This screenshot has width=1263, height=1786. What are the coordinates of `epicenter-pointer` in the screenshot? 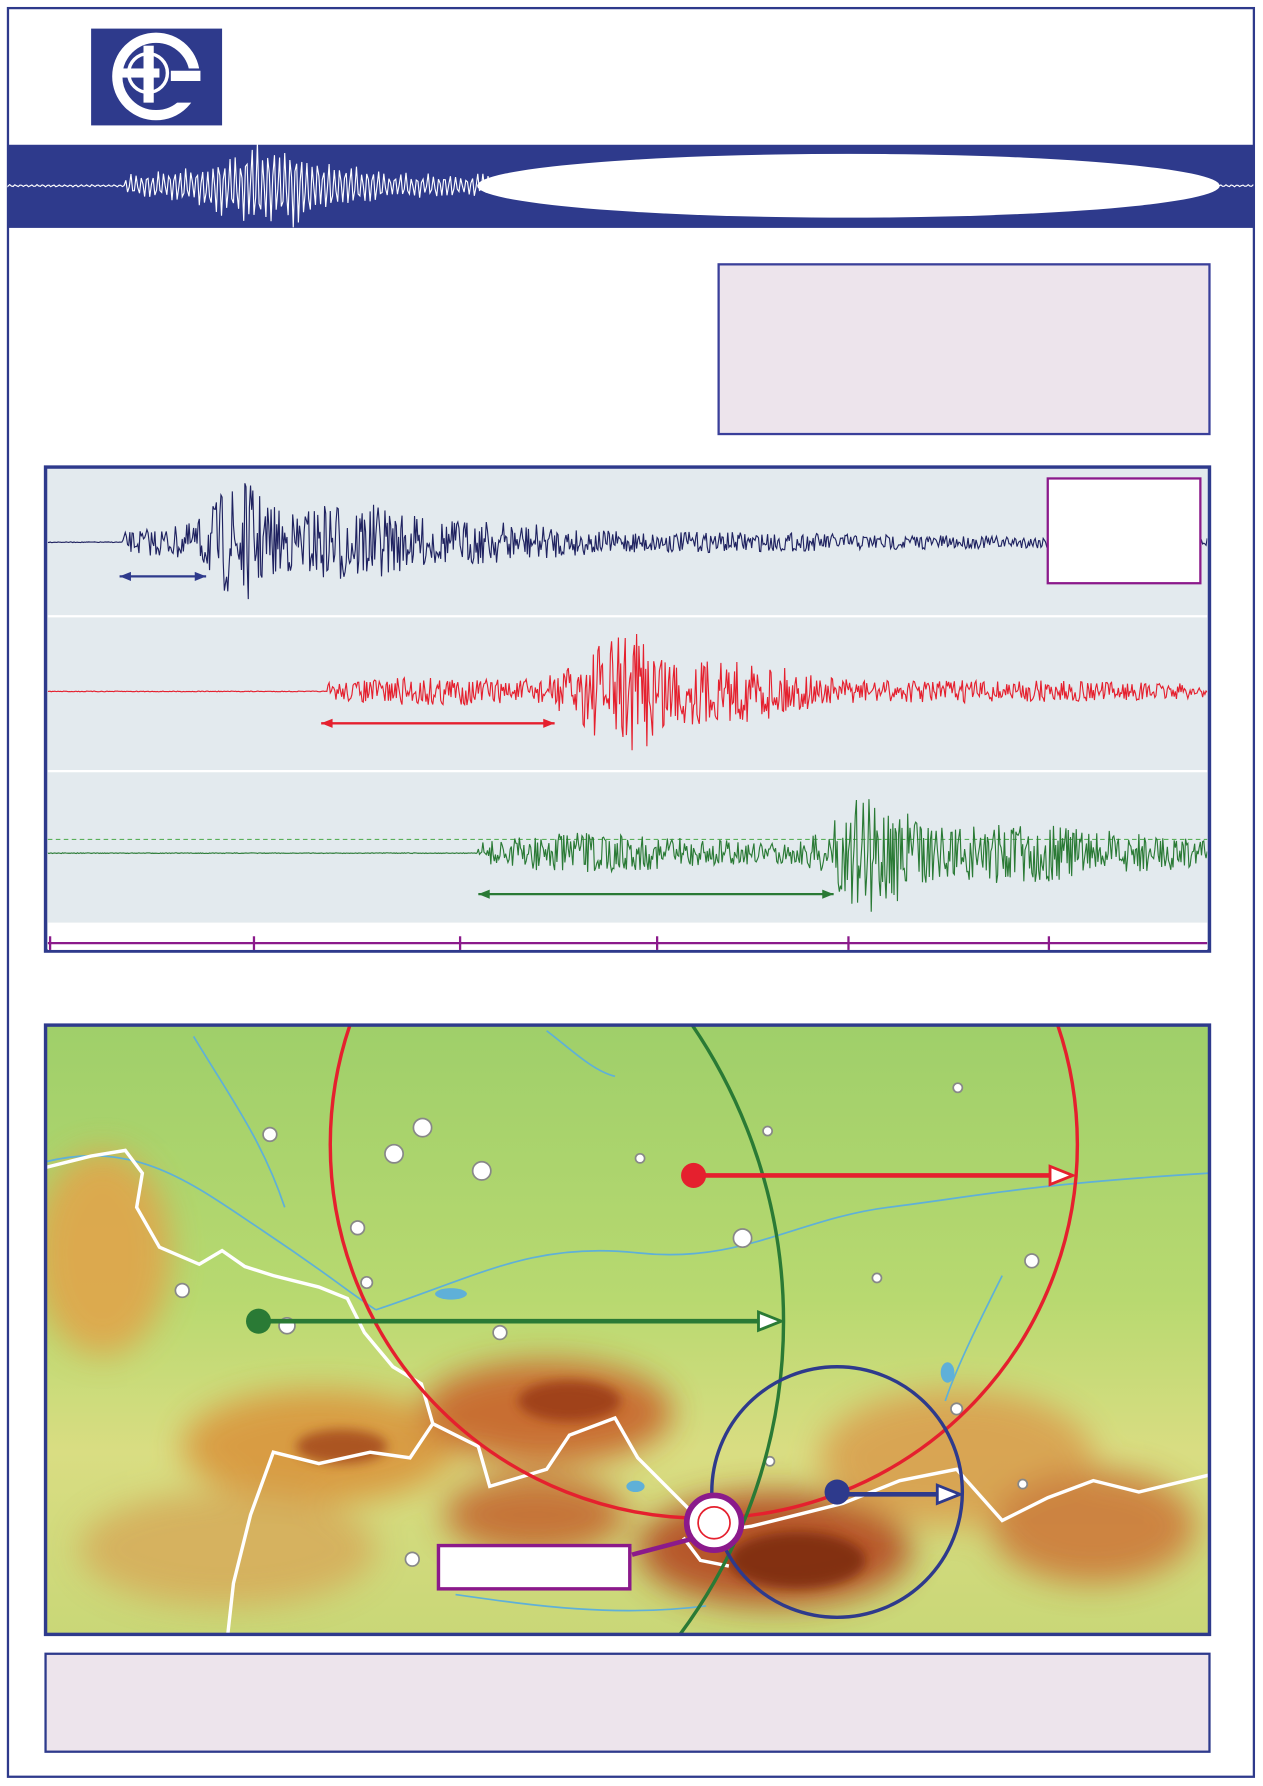 It's located at (664, 1546).